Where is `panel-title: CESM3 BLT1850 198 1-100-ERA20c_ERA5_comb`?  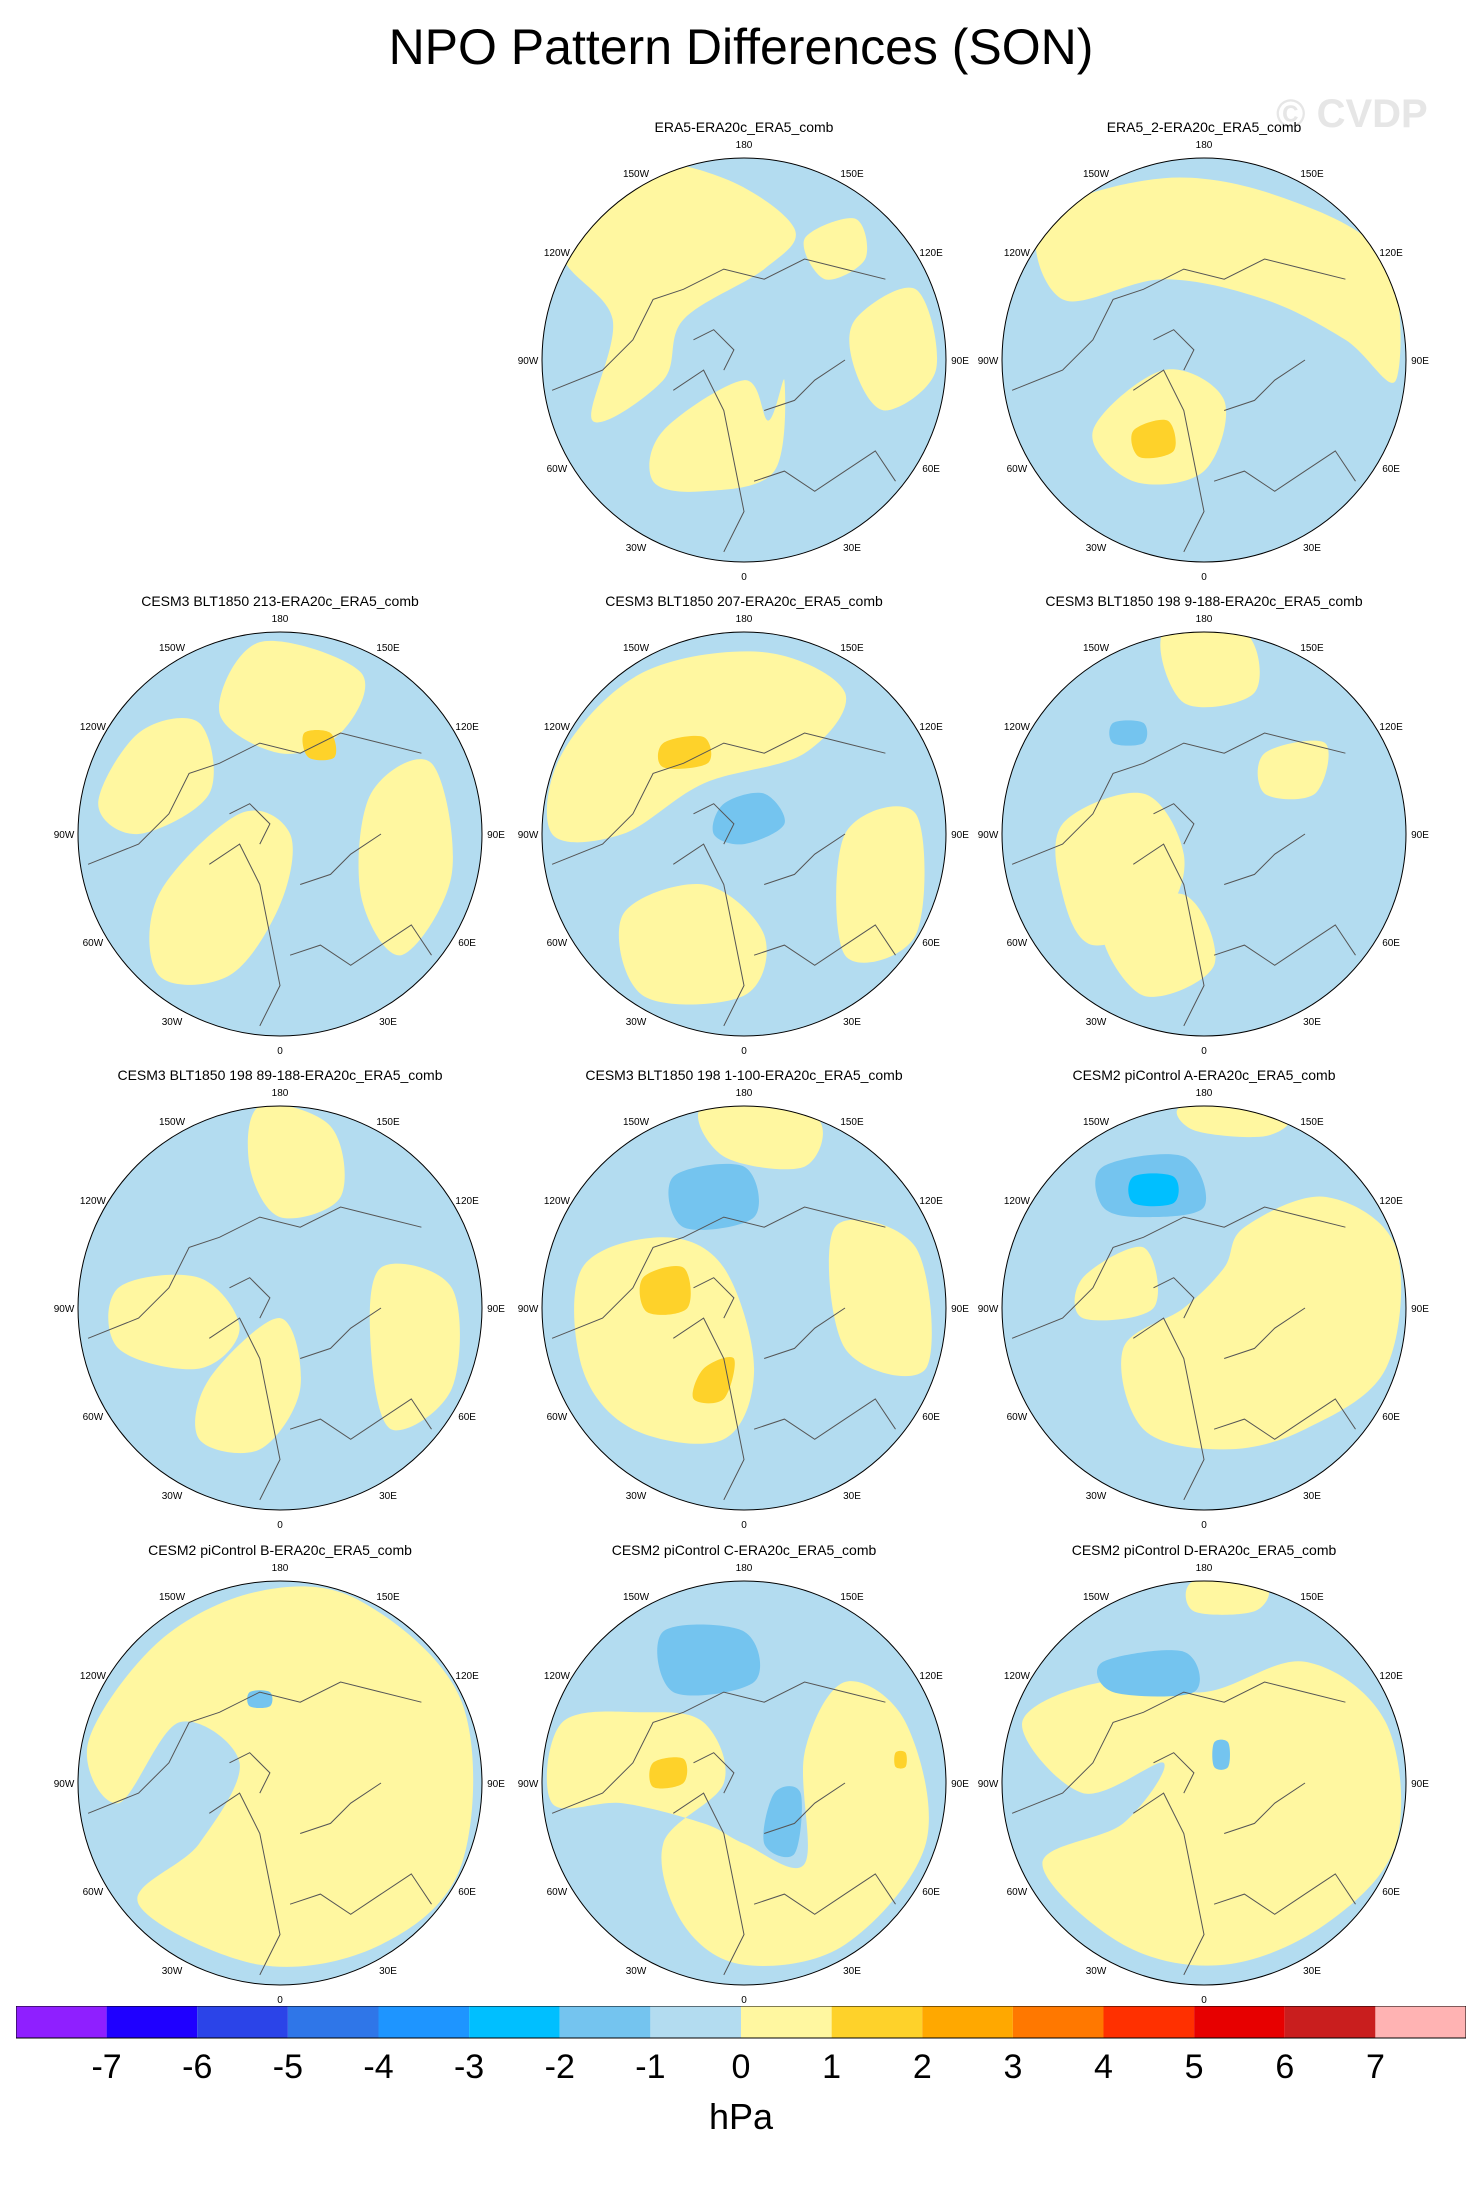
panel-title: CESM3 BLT1850 198 1-100-ERA20c_ERA5_comb is located at coordinates (744, 1075).